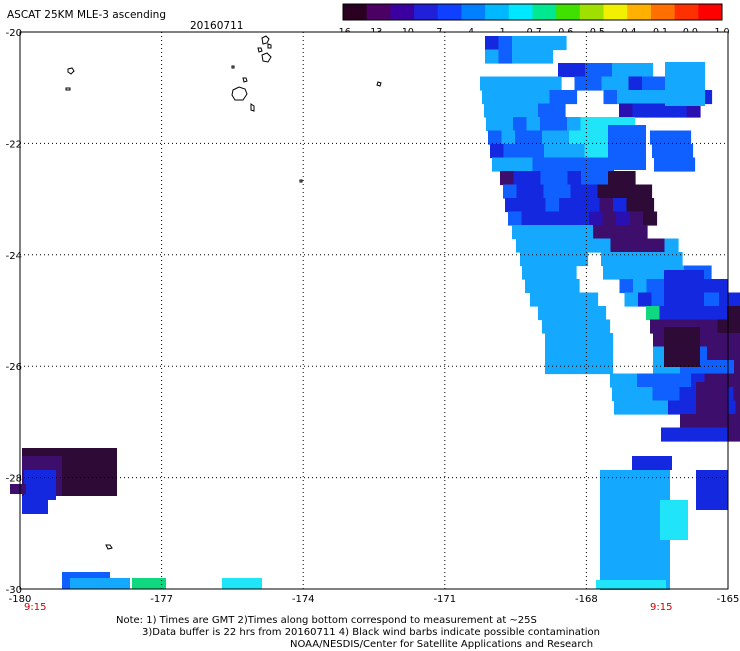  Describe the element at coordinates (35, 606) in the screenshot. I see `pass-time-label: 9:15` at that location.